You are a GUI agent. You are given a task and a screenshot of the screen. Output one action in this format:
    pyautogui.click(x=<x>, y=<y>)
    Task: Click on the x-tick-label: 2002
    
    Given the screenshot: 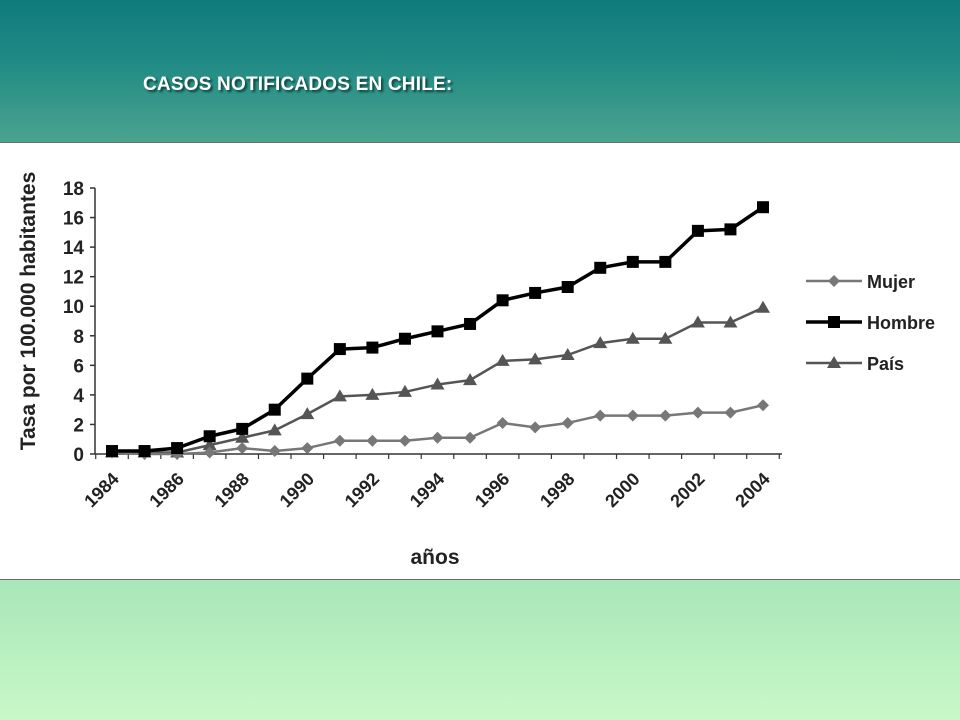 What is the action you would take?
    pyautogui.click(x=687, y=490)
    